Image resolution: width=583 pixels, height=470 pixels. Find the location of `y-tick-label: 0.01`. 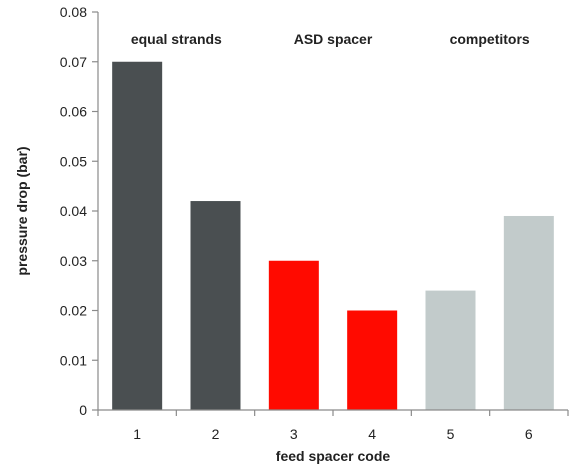

y-tick-label: 0.01 is located at coordinates (73, 360).